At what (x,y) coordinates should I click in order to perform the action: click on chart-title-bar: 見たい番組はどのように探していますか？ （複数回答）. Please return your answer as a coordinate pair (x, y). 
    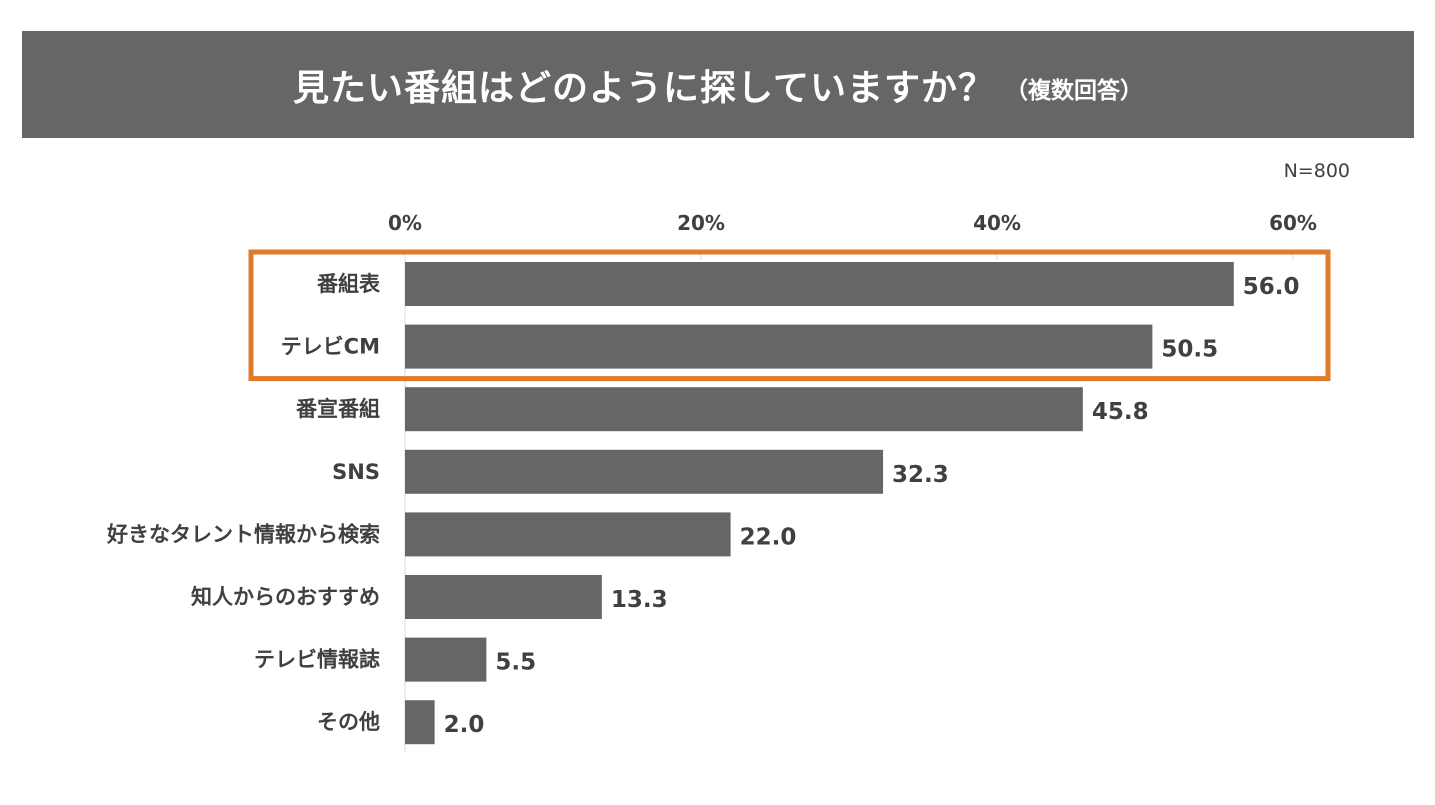
    Looking at the image, I should click on (718, 84).